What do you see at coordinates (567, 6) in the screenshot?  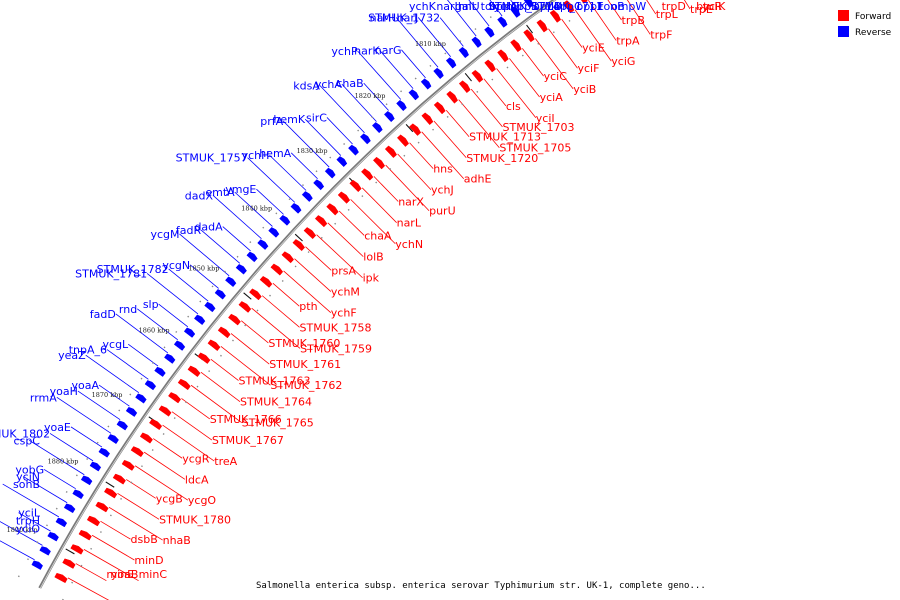 I see `gene-label-stmuk-1711: STMUK_1711` at bounding box center [567, 6].